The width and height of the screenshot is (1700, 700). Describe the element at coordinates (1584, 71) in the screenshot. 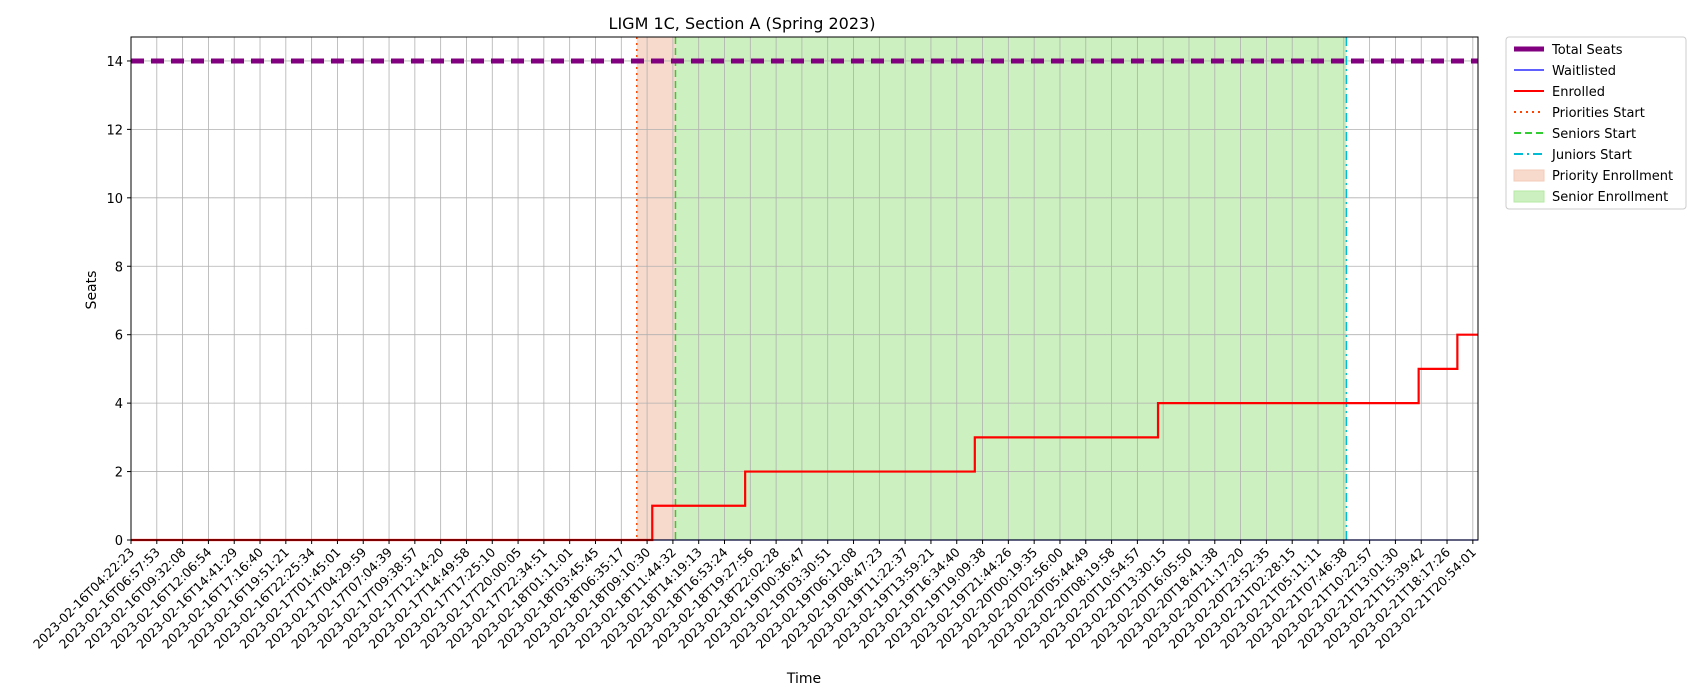

I see `legend-label-waitlisted: Waitlisted` at that location.